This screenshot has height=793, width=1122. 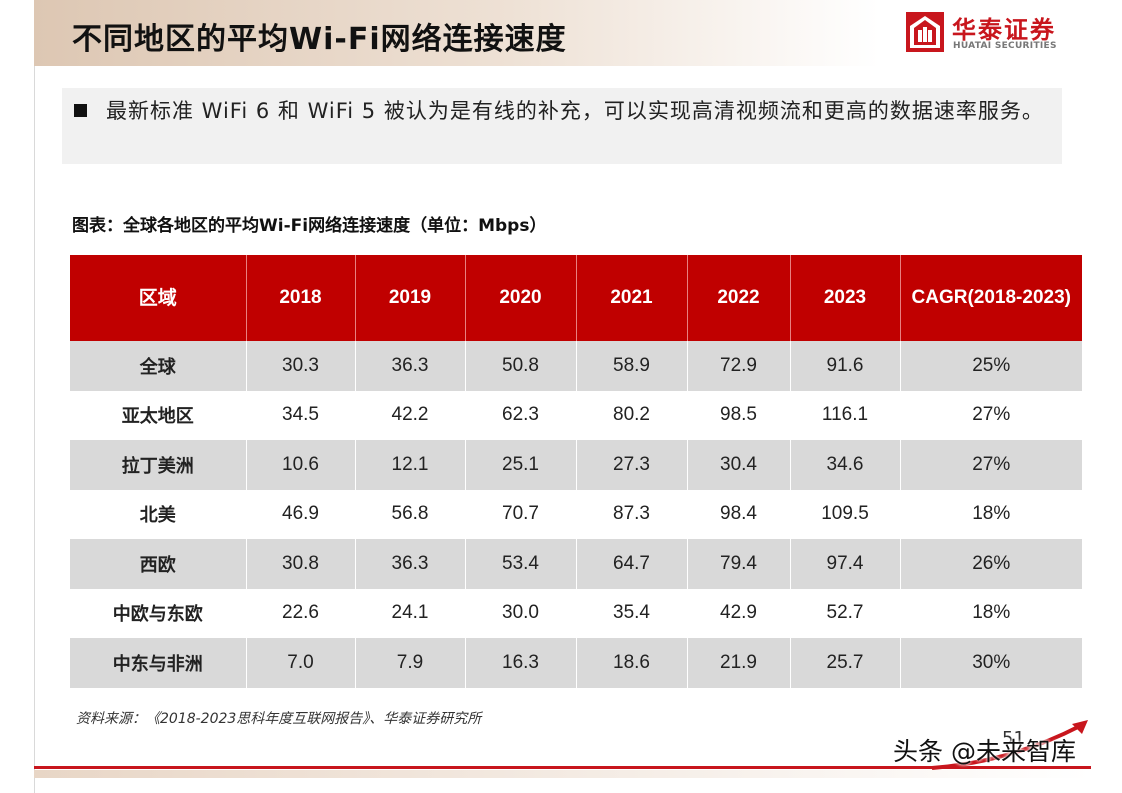 What do you see at coordinates (158, 514) in the screenshot?
I see `region-cell: 北美` at bounding box center [158, 514].